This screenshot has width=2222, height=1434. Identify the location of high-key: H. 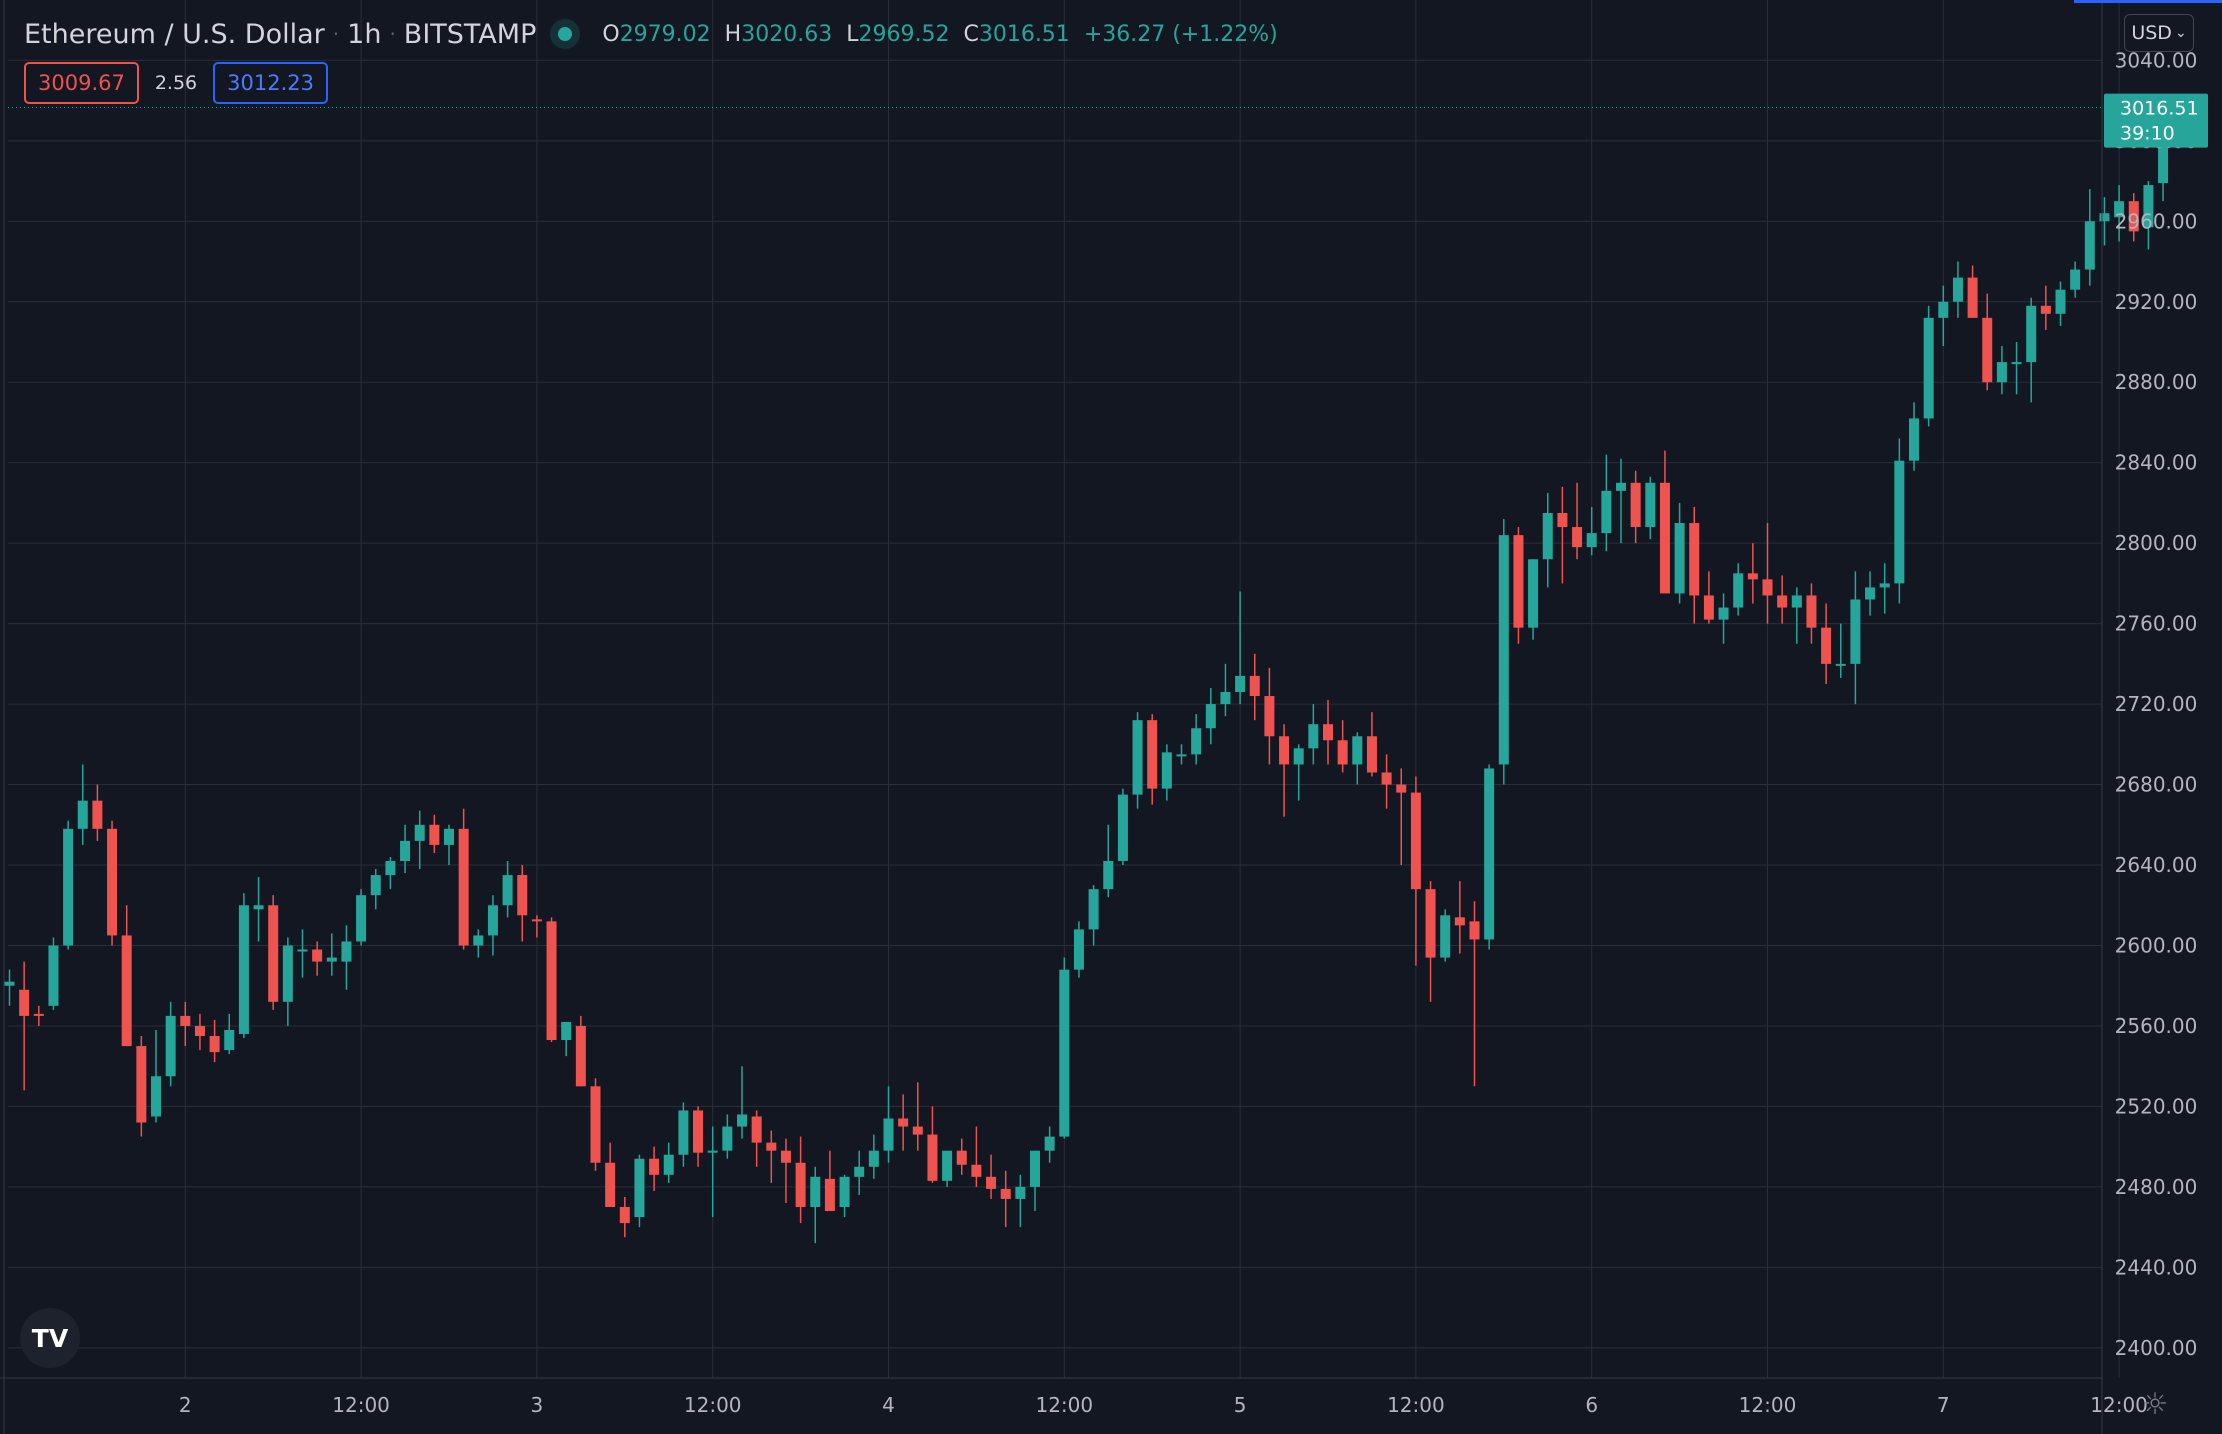
(733, 34).